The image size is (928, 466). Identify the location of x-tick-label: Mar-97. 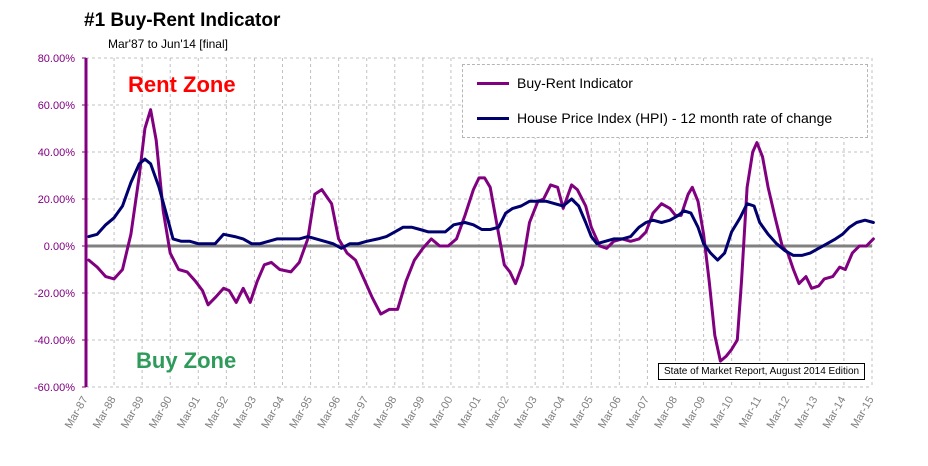
(357, 413).